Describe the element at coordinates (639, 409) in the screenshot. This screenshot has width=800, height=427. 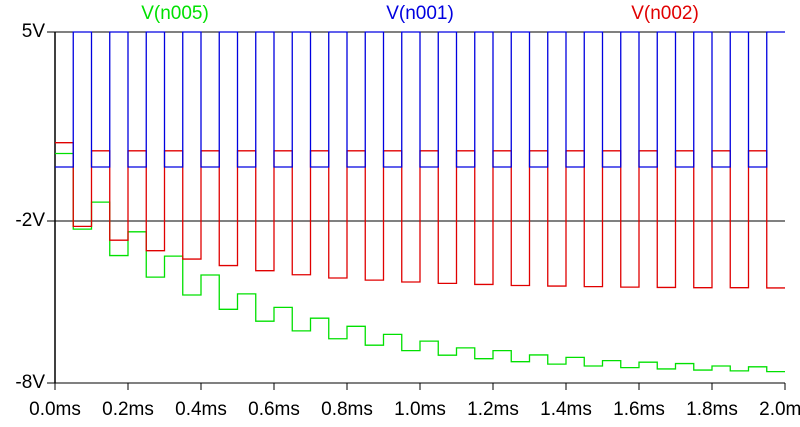
I see `x-tick-label: 1.6ms` at that location.